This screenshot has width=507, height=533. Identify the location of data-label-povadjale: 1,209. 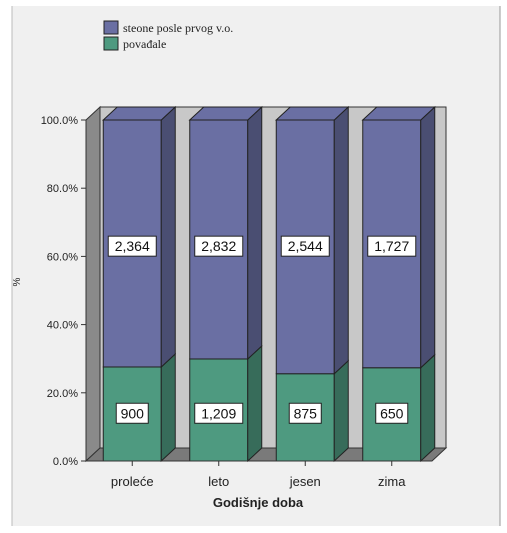
(218, 413).